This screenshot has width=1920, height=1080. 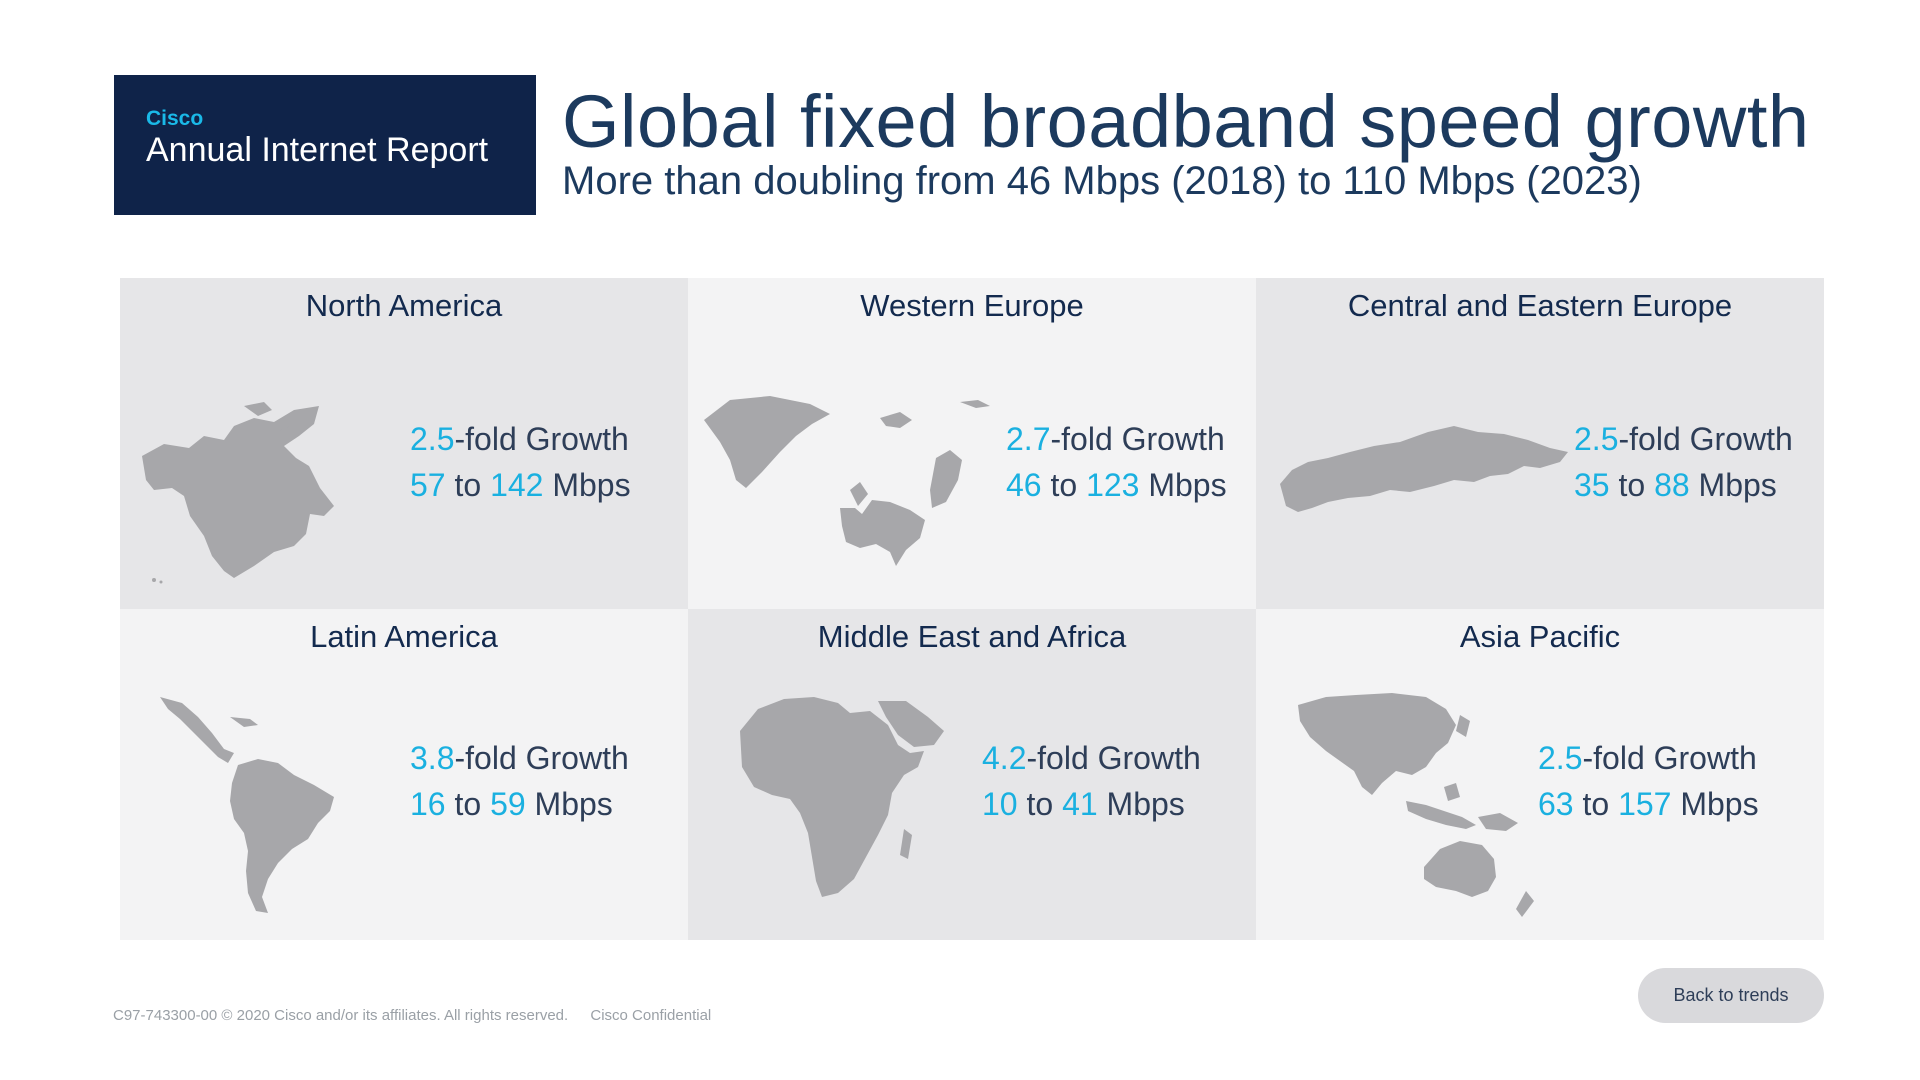 What do you see at coordinates (428, 804) in the screenshot?
I see `speed-from: 16` at bounding box center [428, 804].